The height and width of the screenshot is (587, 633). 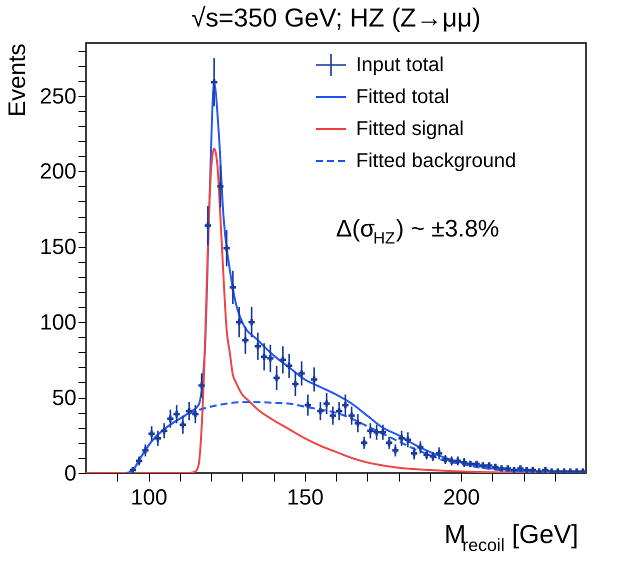 What do you see at coordinates (58, 247) in the screenshot?
I see `y-tick-label: 150` at bounding box center [58, 247].